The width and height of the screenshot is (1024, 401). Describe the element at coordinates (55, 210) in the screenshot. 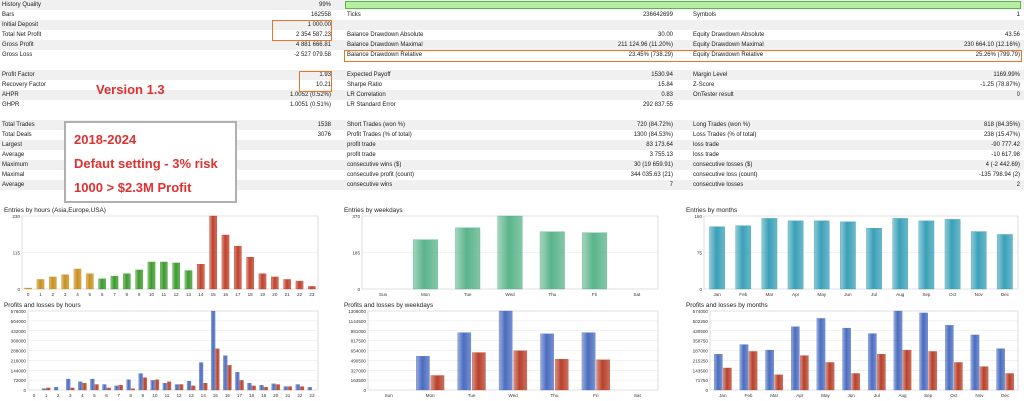

I see `chart-title: Entries by hours (Asia,Europe,USA)` at that location.